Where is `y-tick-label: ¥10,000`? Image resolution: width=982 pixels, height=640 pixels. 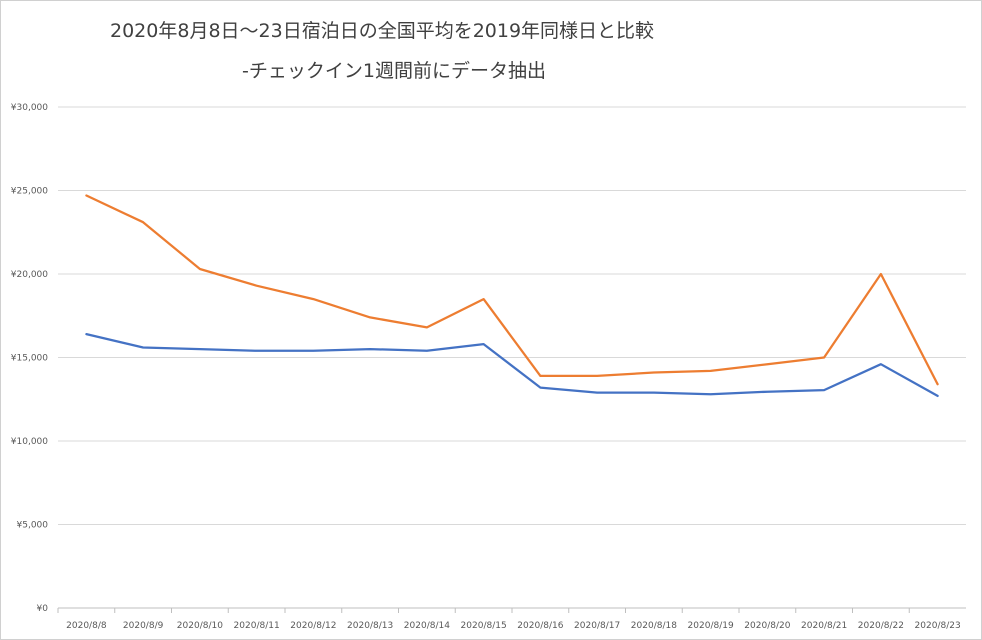 y-tick-label: ¥10,000 is located at coordinates (29, 442).